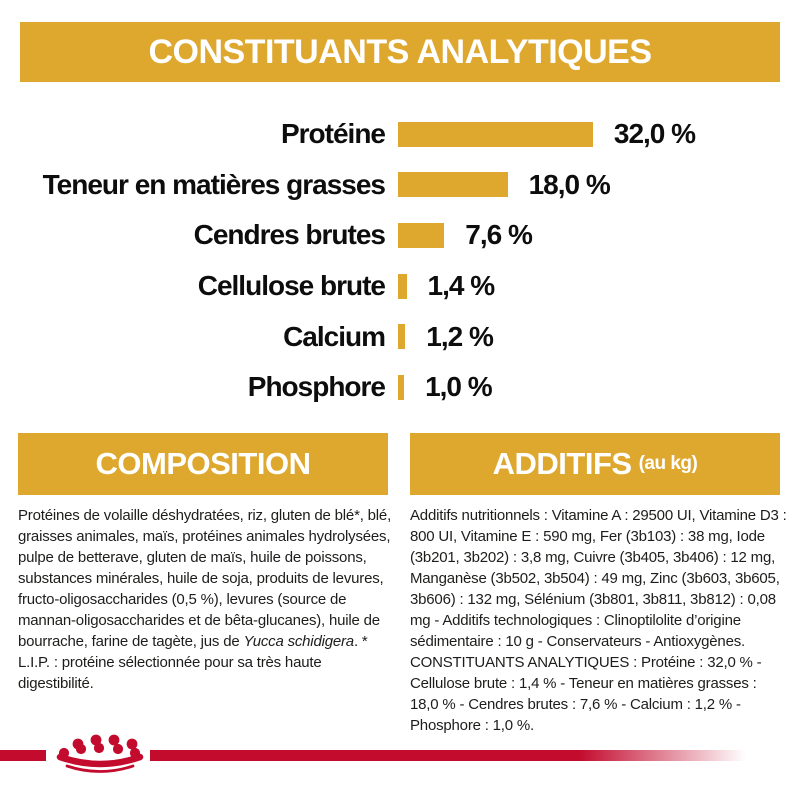  I want to click on additifs-heading-suffix: (au kg), so click(668, 463).